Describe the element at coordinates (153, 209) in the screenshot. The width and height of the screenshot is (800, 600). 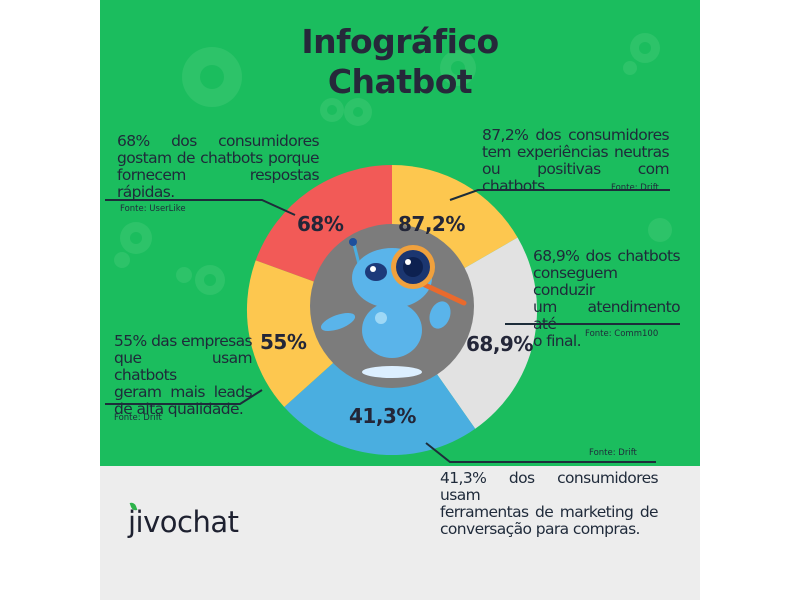
I see `stat-68-source: Fonte: UserLike` at that location.